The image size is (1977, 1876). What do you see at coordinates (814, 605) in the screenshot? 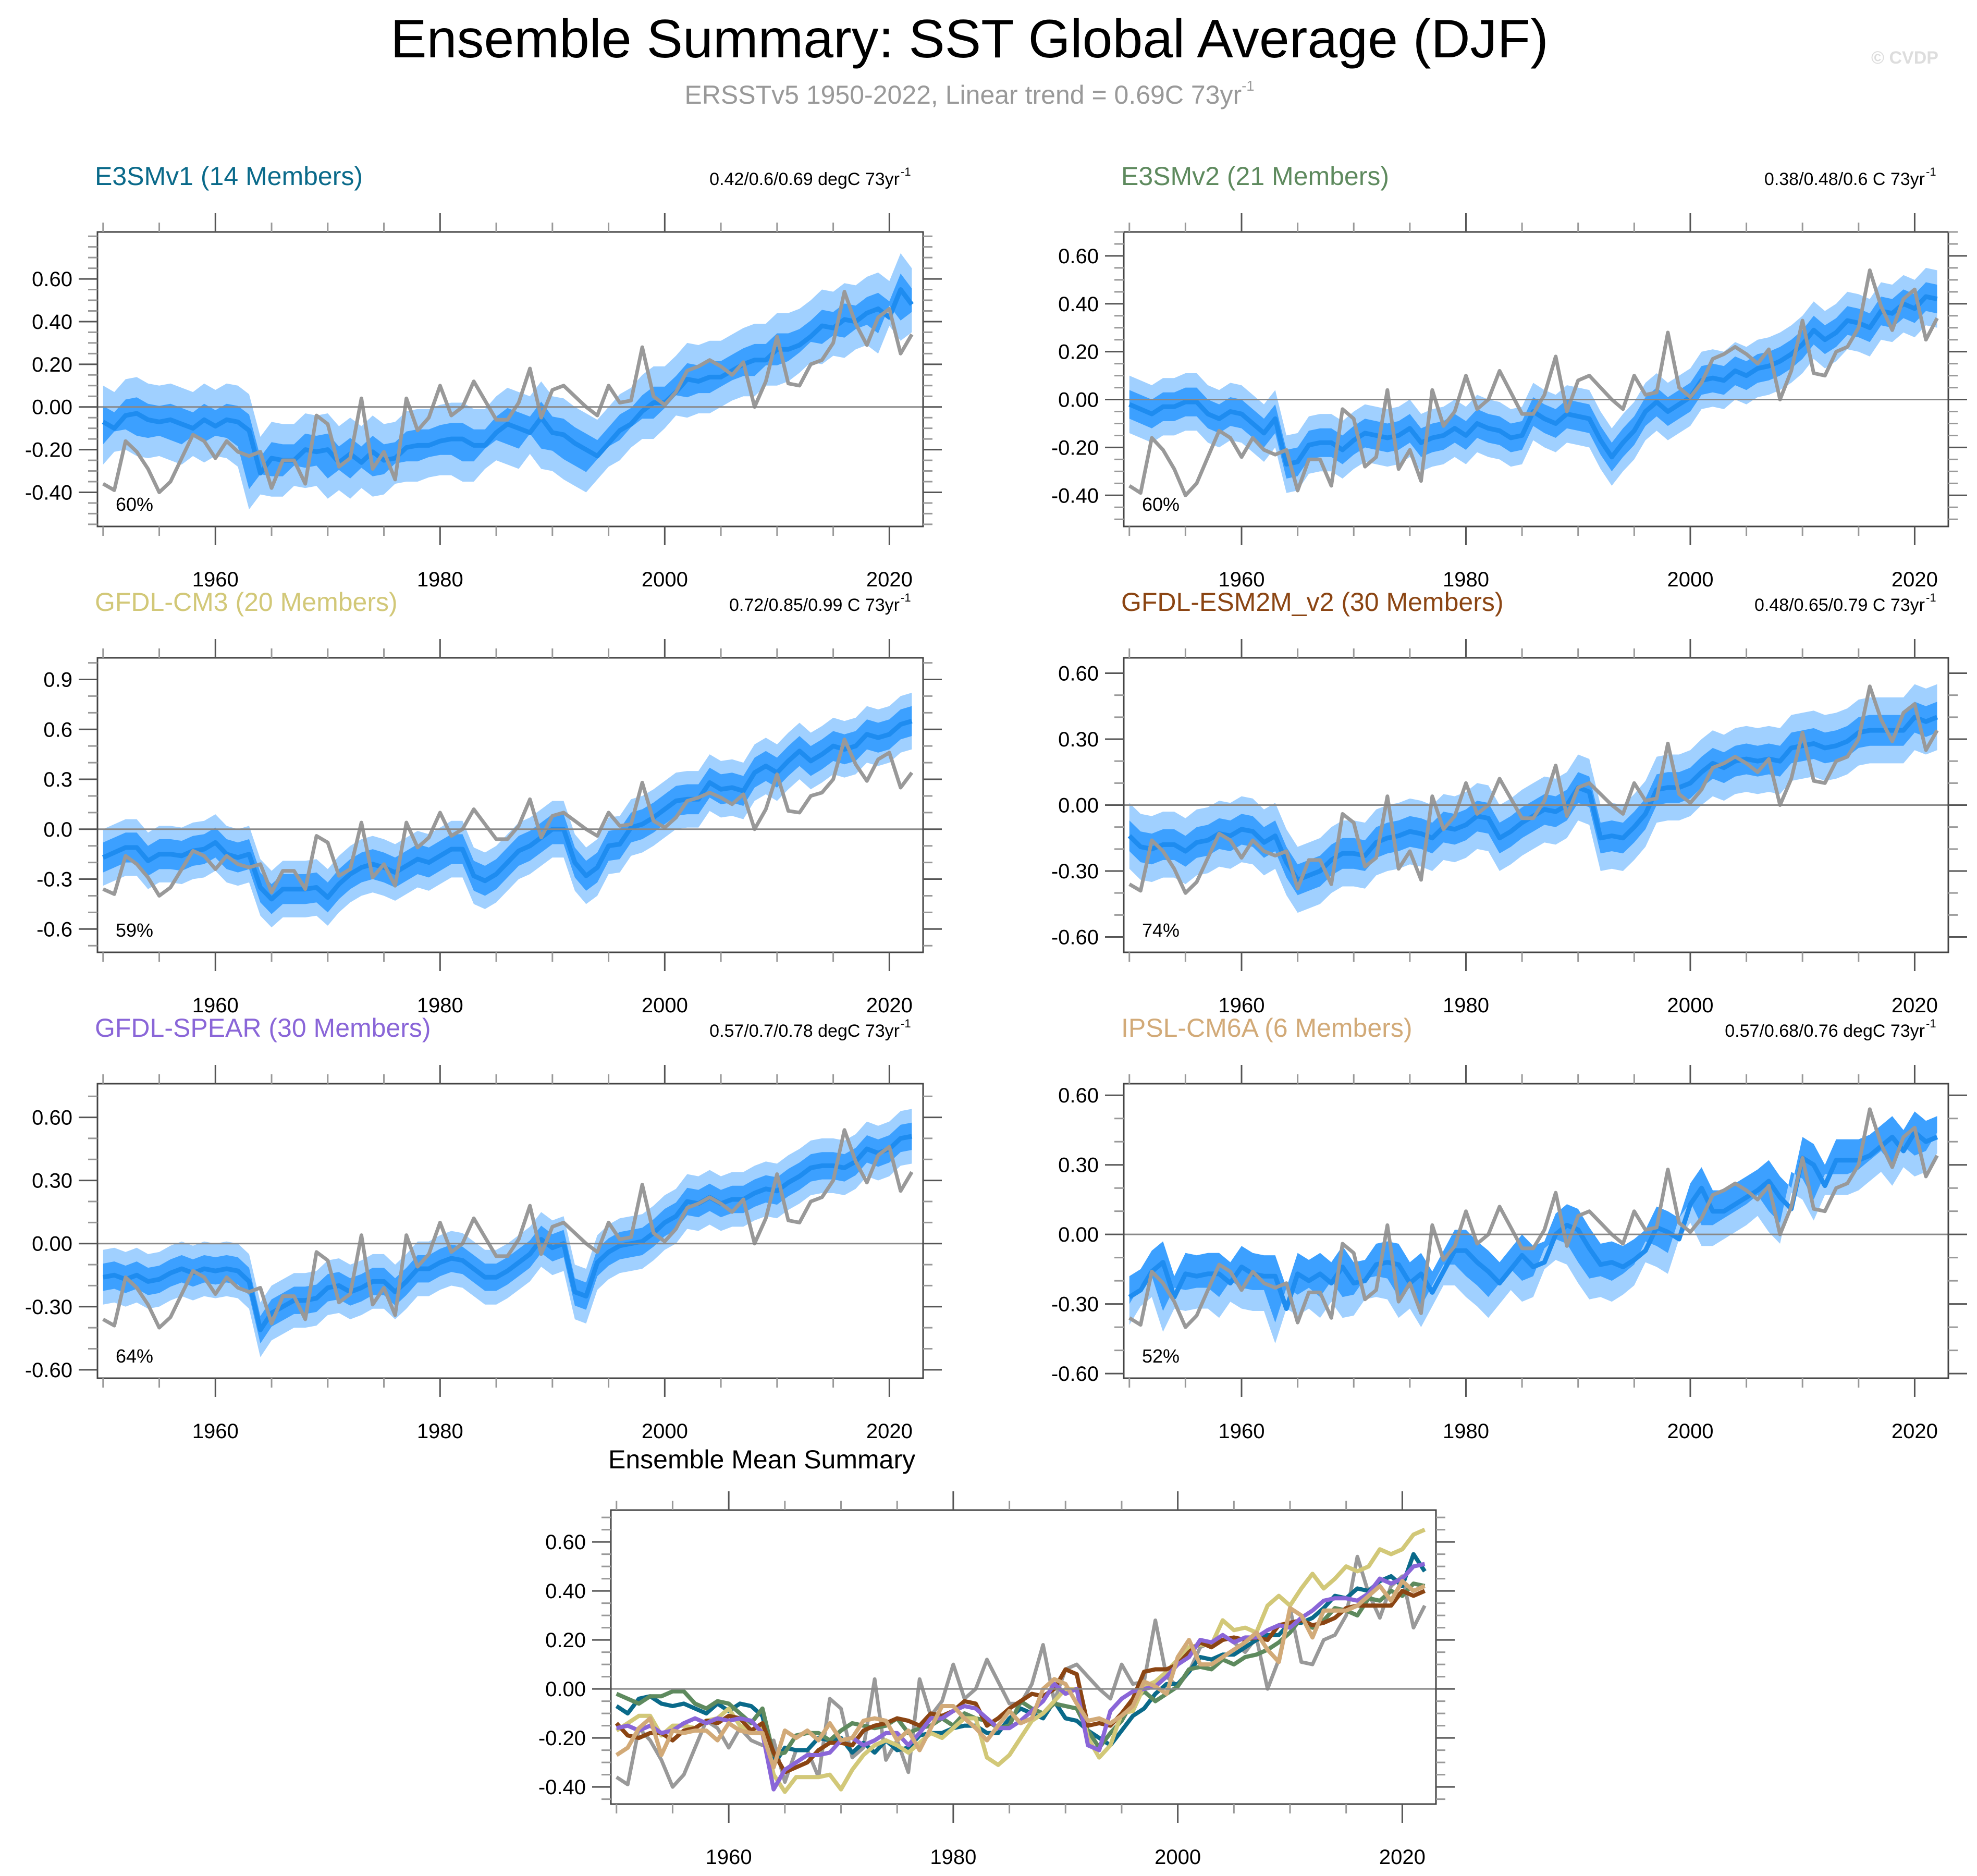
I see `trend-label: 0.72/0.85/0.99 C 73yr` at bounding box center [814, 605].